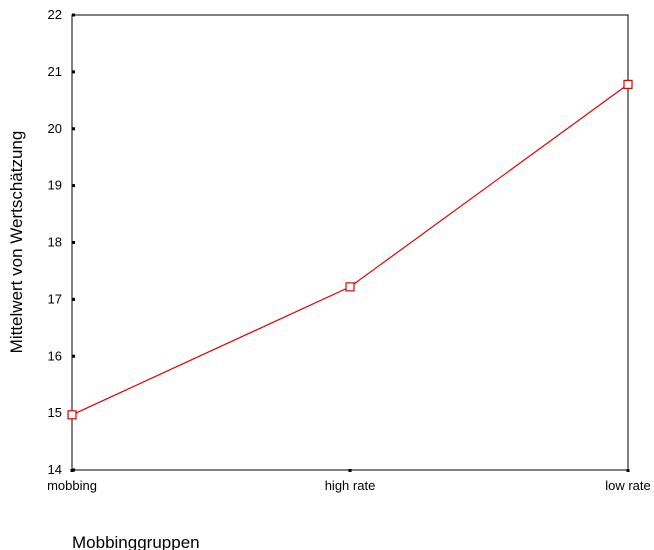 This screenshot has height=550, width=654. What do you see at coordinates (55, 298) in the screenshot?
I see `y-tick-label: 17` at bounding box center [55, 298].